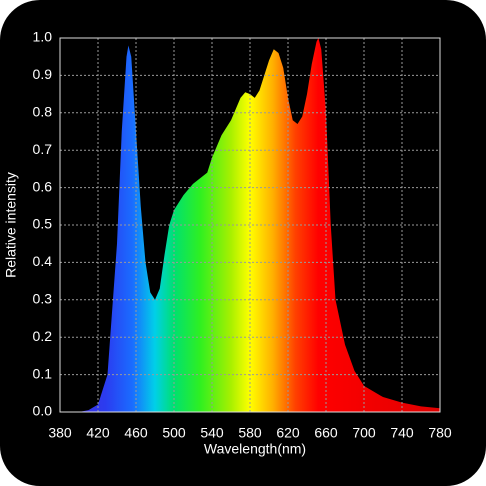  What do you see at coordinates (43, 299) in the screenshot?
I see `y-tick-label: 0.3` at bounding box center [43, 299].